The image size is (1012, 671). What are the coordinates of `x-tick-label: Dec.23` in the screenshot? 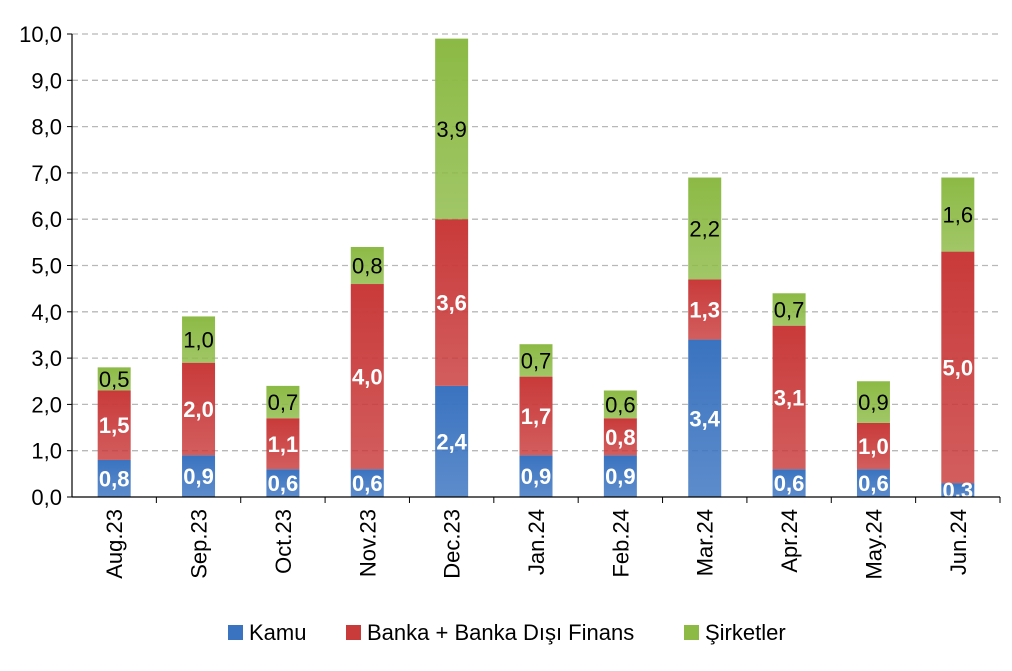 It's located at (452, 544).